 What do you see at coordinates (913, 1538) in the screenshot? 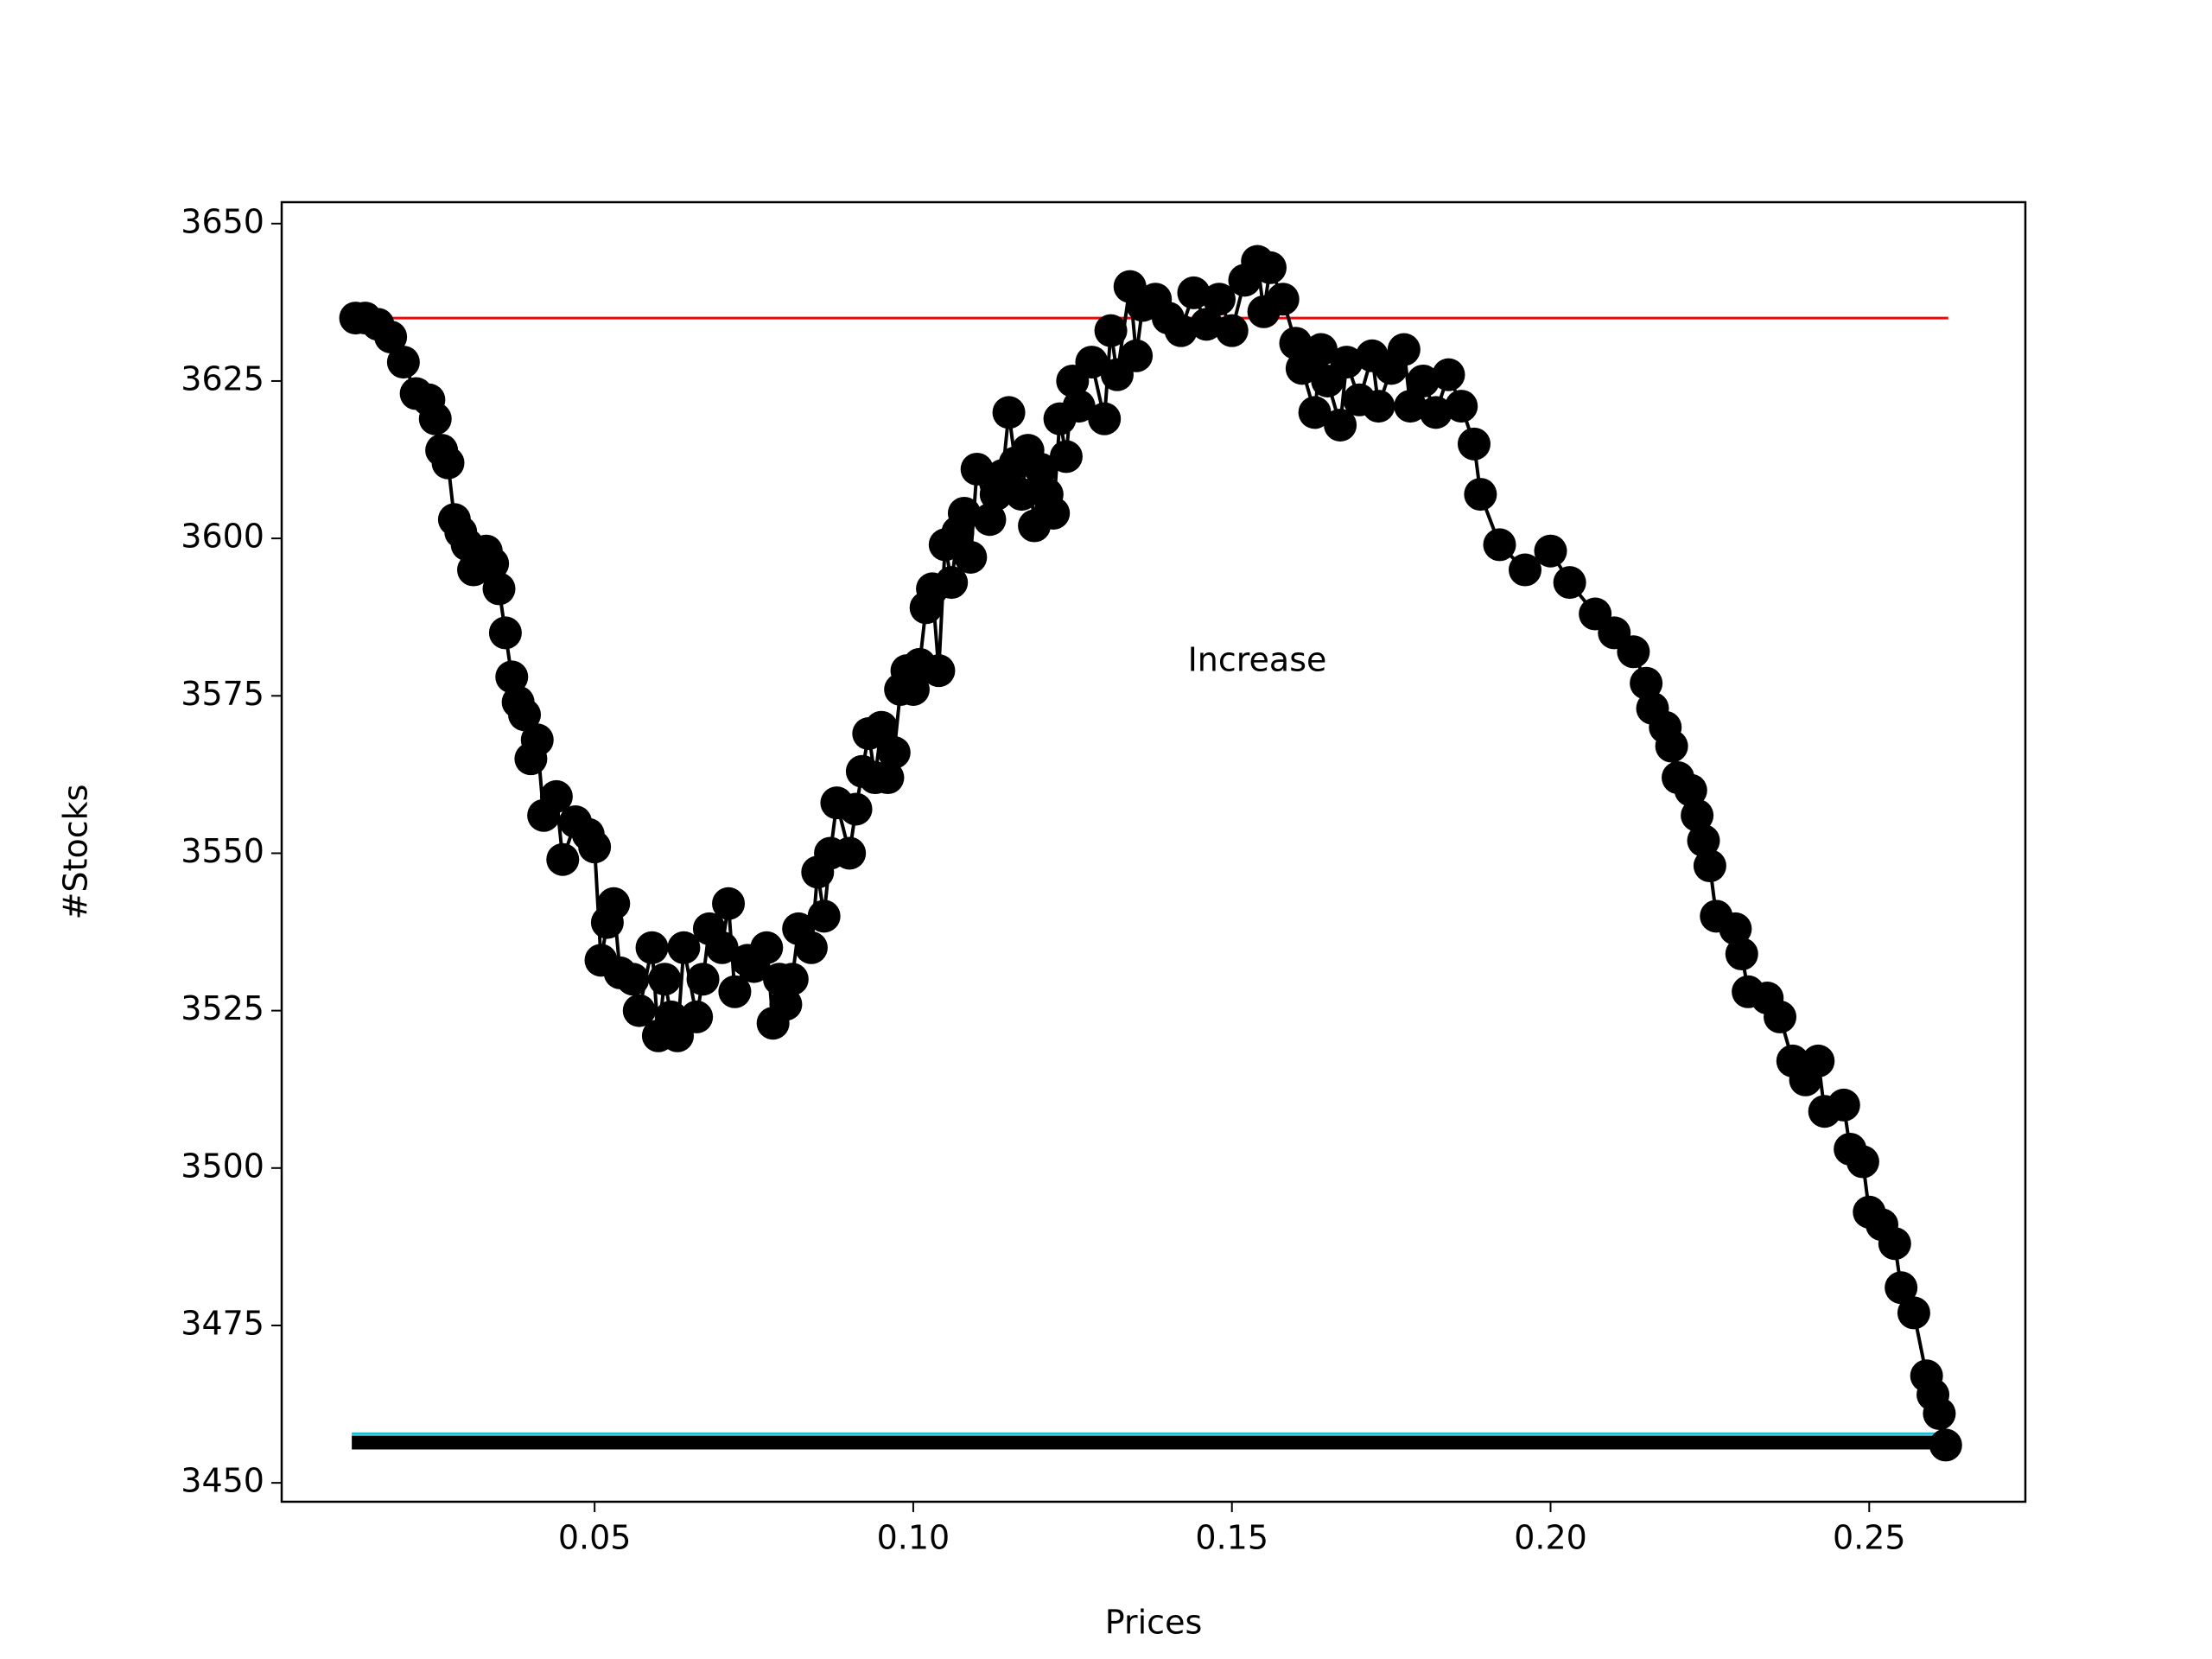
I see `x-tick-label: 0.10` at bounding box center [913, 1538].